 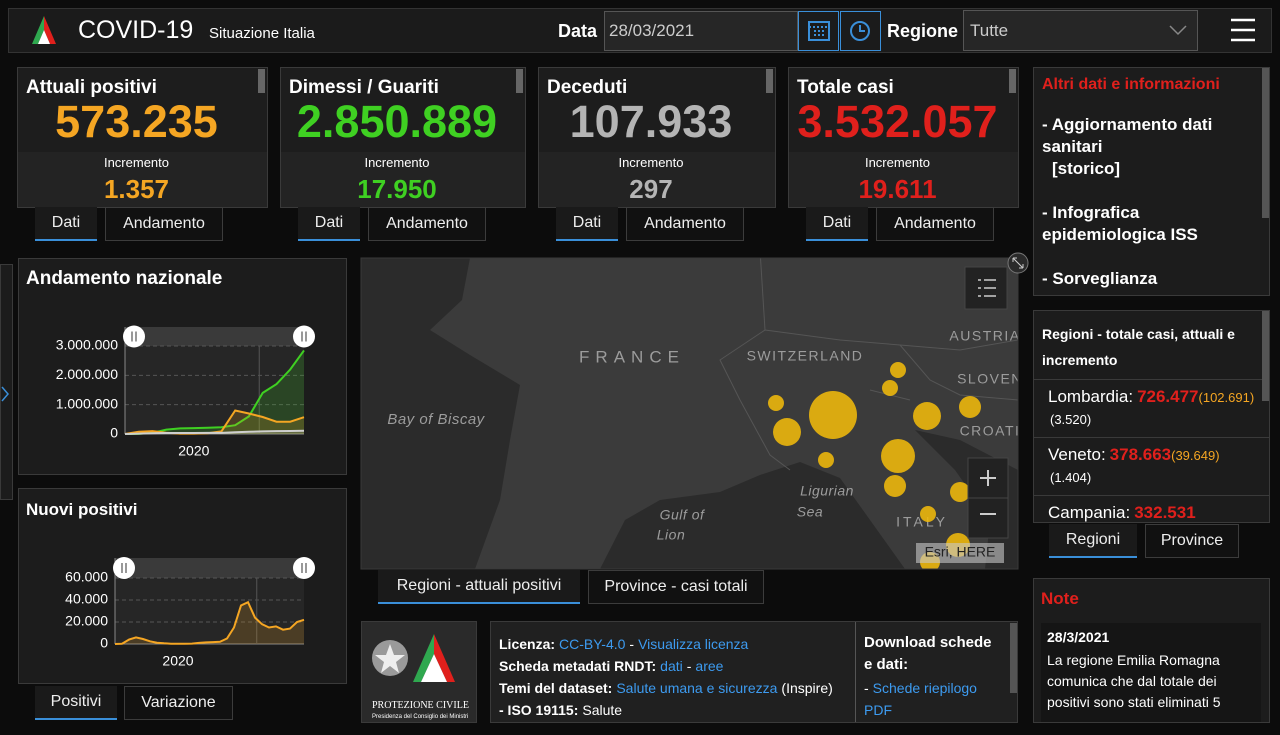 What do you see at coordinates (136, 189) in the screenshot?
I see `card-increment: 1.357` at bounding box center [136, 189].